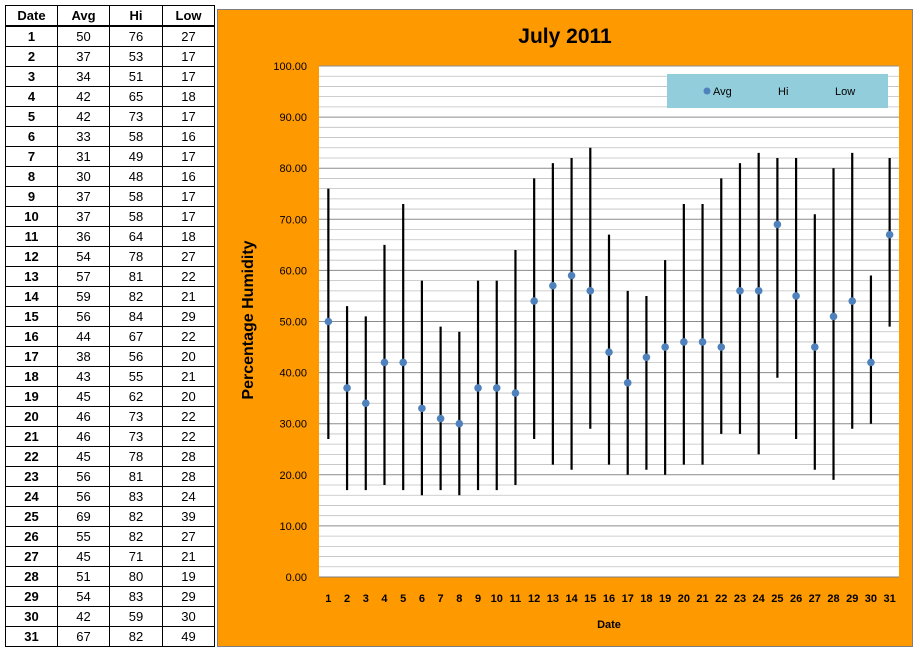 The height and width of the screenshot is (654, 920). I want to click on table-row: 21 46 73 22, so click(110, 436).